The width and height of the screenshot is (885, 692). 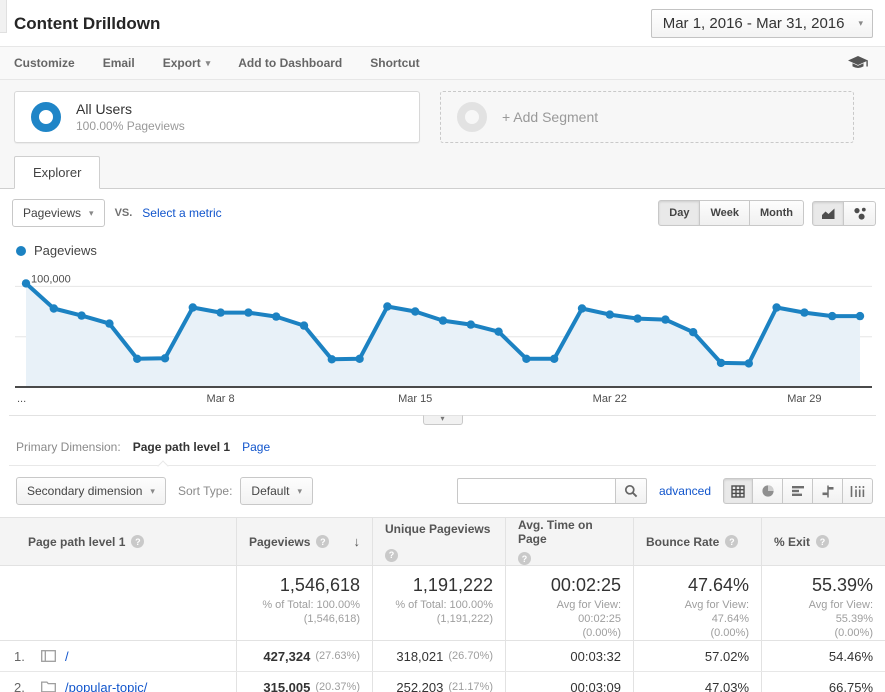 I want to click on svg-text: Mar 8, so click(x=221, y=399).